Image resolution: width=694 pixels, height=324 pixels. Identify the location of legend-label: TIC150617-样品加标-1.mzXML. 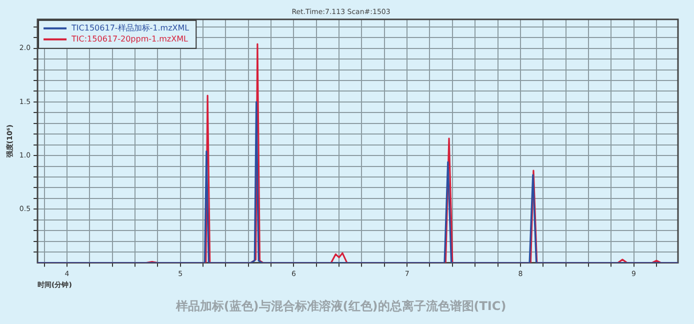
(130, 27).